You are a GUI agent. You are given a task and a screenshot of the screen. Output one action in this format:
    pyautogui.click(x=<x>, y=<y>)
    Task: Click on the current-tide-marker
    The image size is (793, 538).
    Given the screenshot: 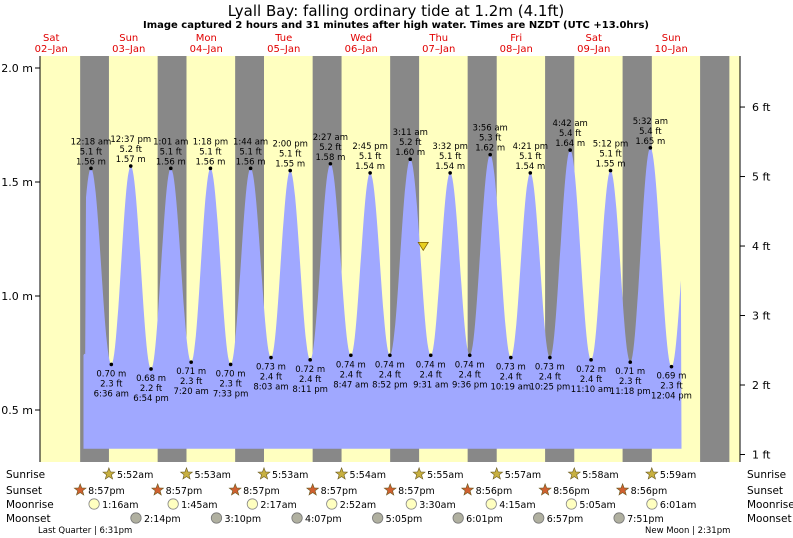 What is the action you would take?
    pyautogui.click(x=423, y=247)
    